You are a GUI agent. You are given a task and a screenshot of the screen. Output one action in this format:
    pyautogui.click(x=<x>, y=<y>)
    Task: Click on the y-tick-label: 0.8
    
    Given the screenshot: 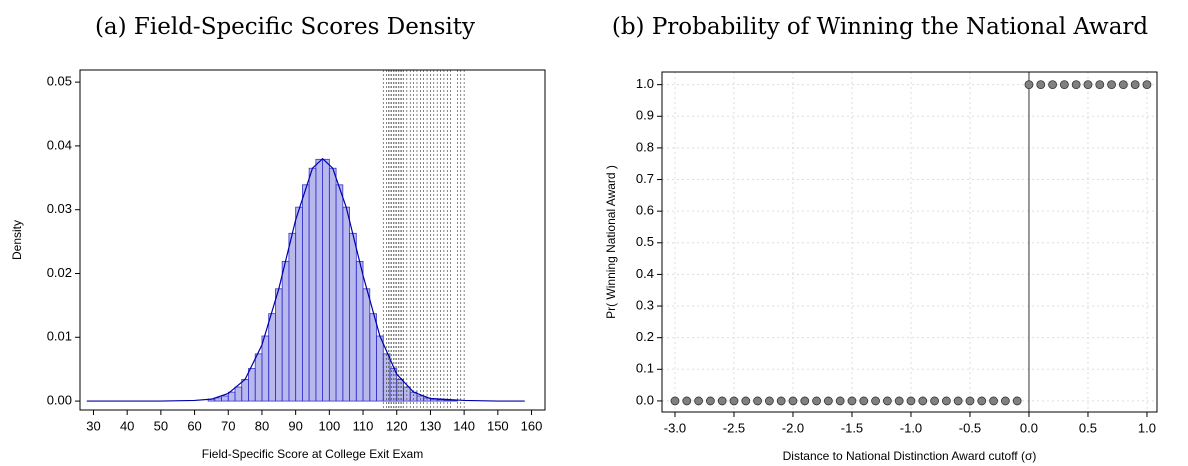 What is the action you would take?
    pyautogui.click(x=645, y=146)
    